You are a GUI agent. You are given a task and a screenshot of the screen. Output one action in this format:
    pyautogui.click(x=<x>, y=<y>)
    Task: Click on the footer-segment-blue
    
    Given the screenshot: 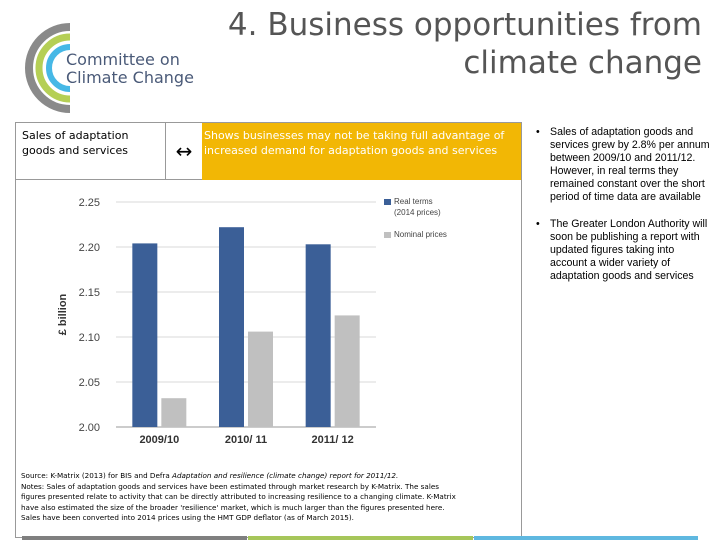 What is the action you would take?
    pyautogui.click(x=586, y=538)
    